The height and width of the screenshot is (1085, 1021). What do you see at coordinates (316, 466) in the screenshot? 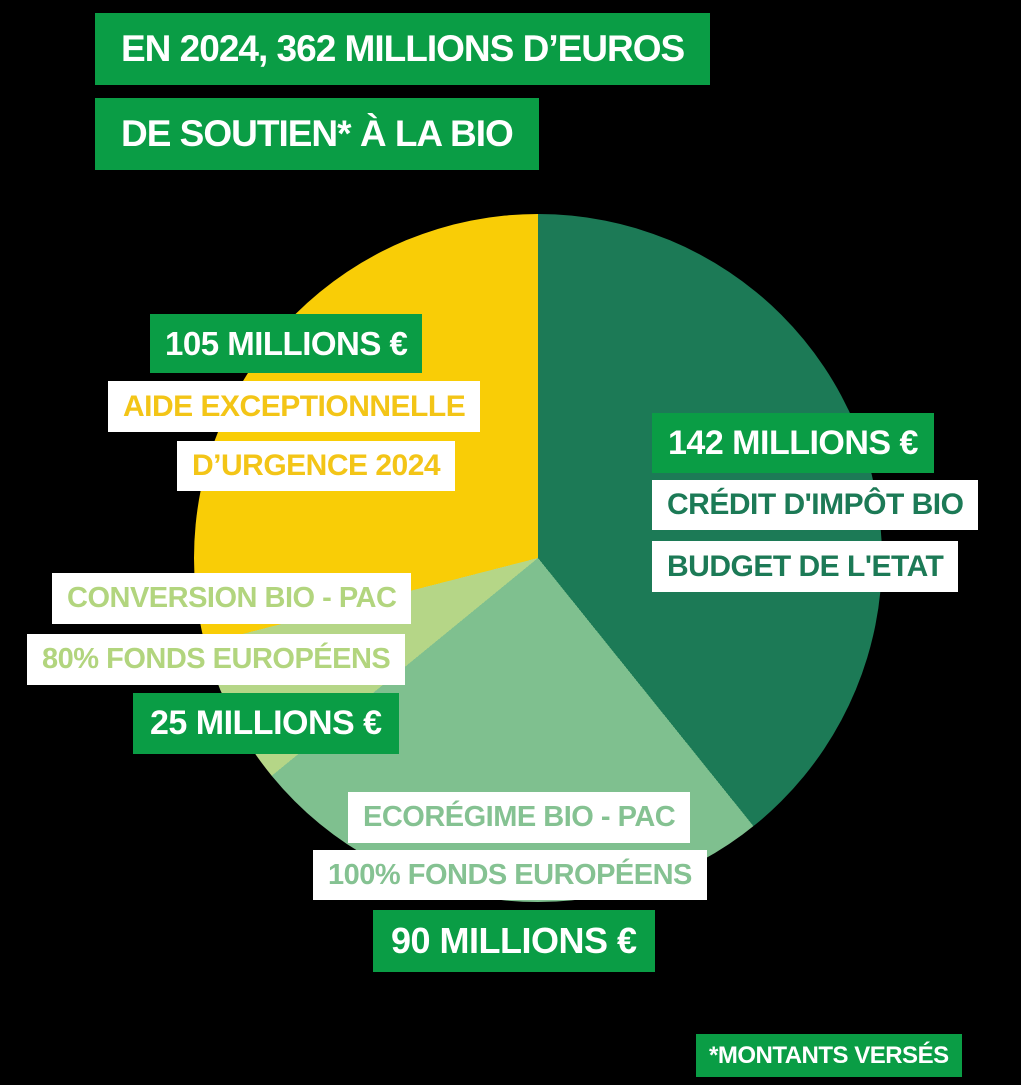
I see `aide-label-line-2: D’URGENCE 2024` at bounding box center [316, 466].